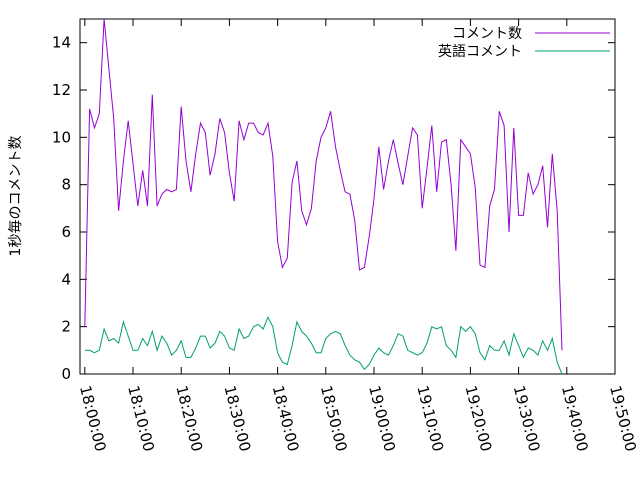 This screenshot has width=640, height=480. I want to click on x-tick-label: 19:50:00, so click(623, 419).